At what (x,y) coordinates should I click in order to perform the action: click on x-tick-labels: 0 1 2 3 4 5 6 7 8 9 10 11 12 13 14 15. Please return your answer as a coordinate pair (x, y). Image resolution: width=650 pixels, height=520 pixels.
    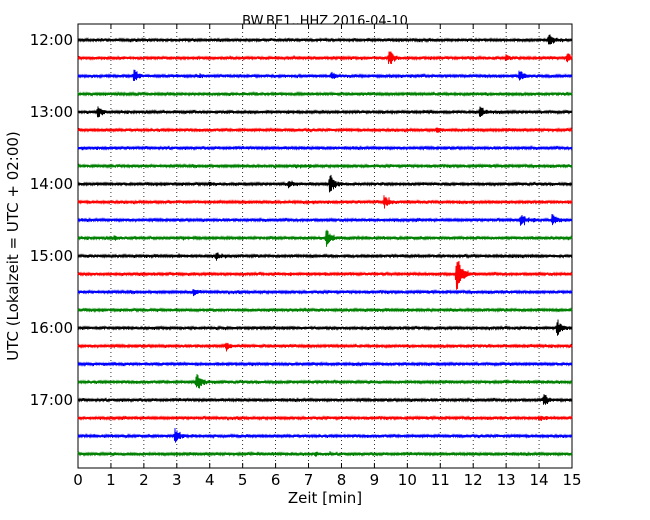
    Looking at the image, I should click on (327, 480).